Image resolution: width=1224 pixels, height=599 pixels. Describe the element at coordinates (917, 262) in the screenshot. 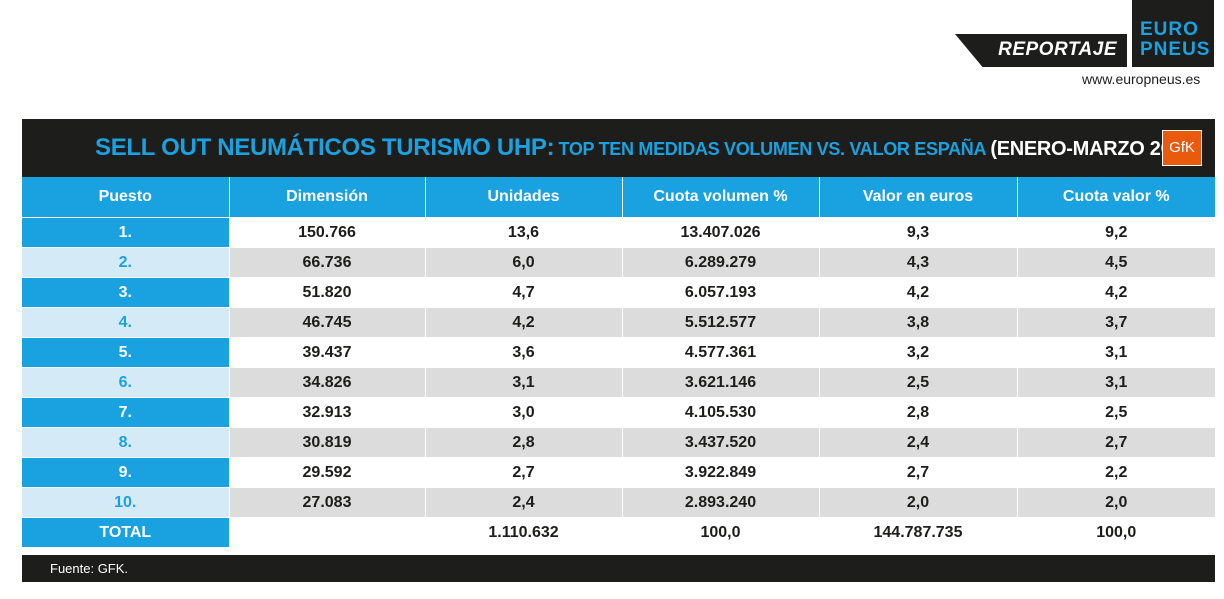

I see `cell-valor-euros: 4,3` at that location.